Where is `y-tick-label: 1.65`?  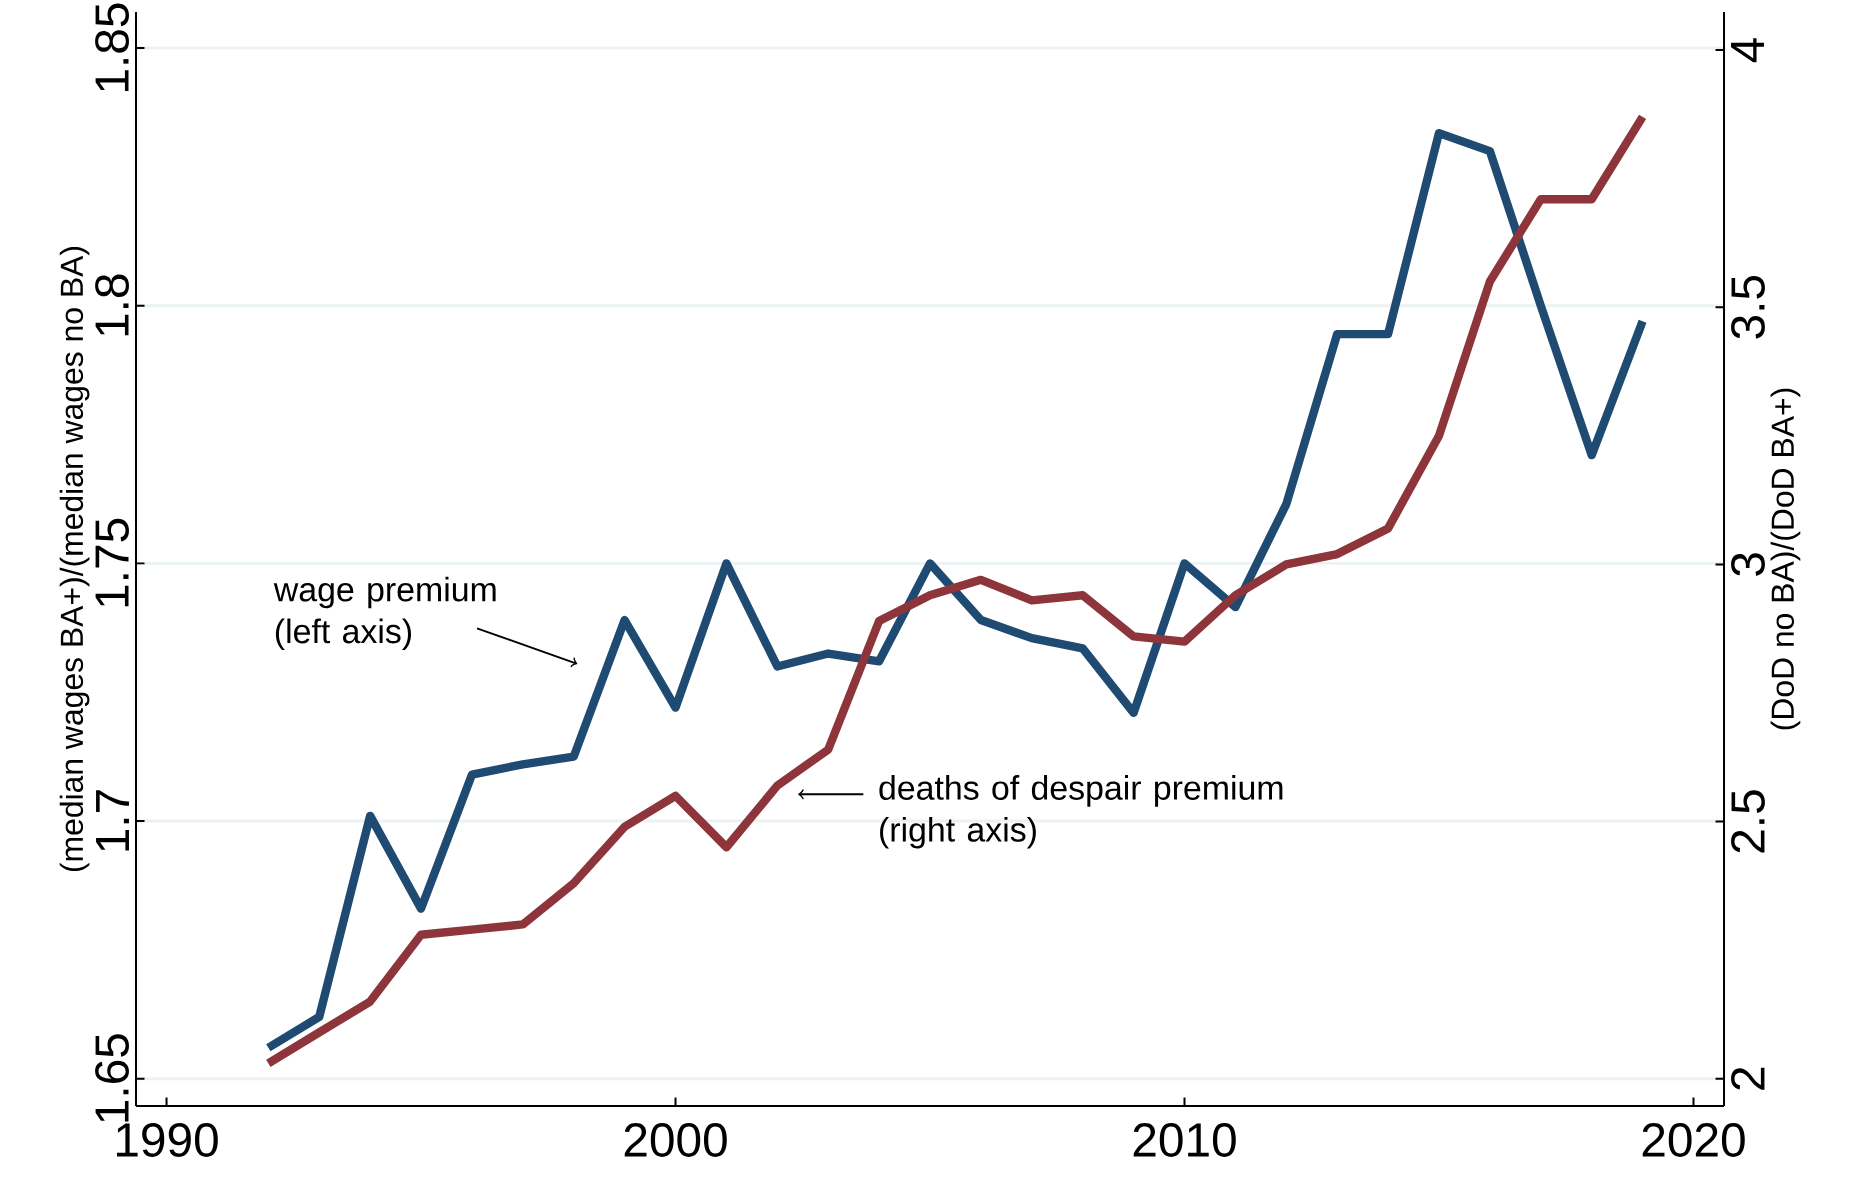 y-tick-label: 1.65 is located at coordinates (112, 1078).